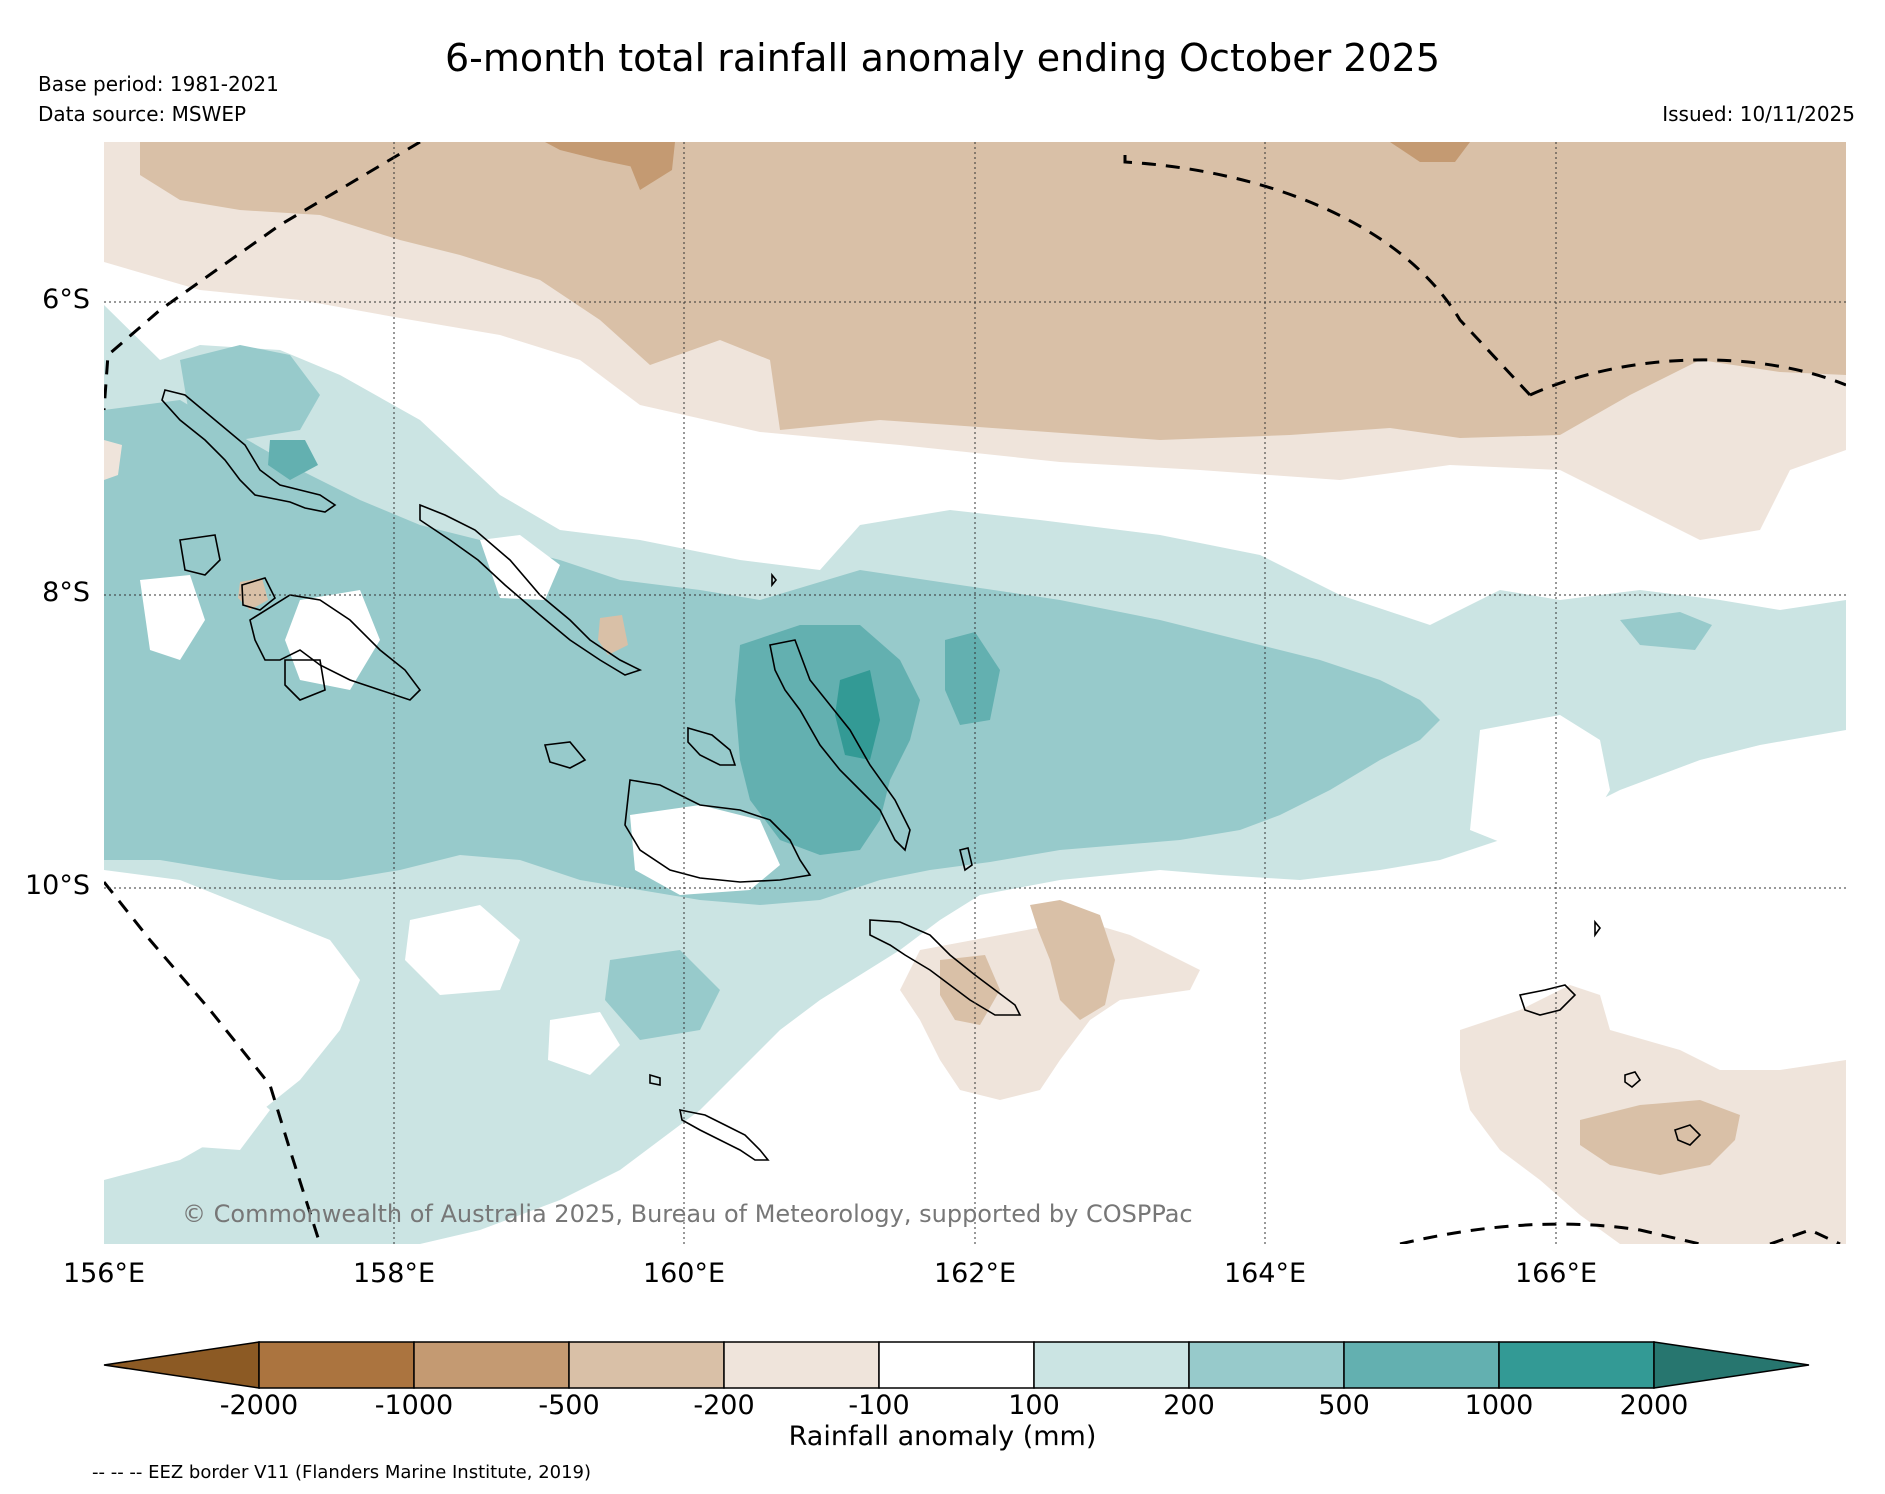 Image resolution: width=1885 pixels, height=1494 pixels. Describe the element at coordinates (259, 1405) in the screenshot. I see `colorbar-tick-label: -2000` at that location.